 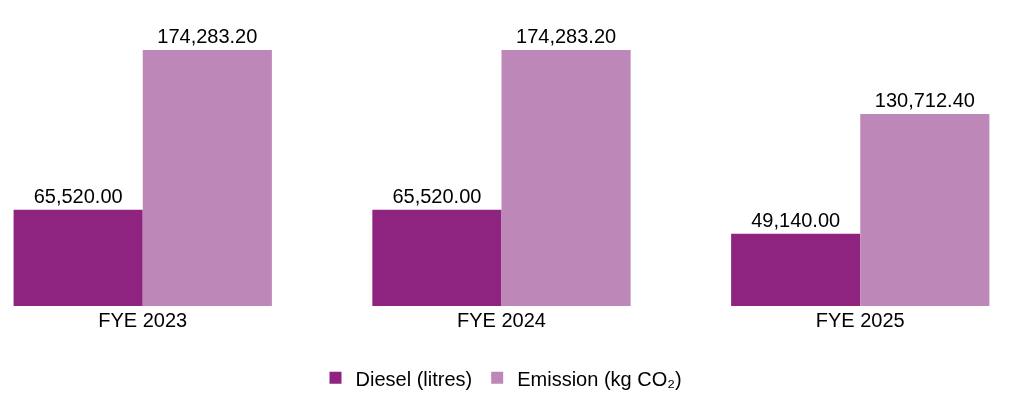 I want to click on data-label: 49,140.00, so click(x=796, y=219).